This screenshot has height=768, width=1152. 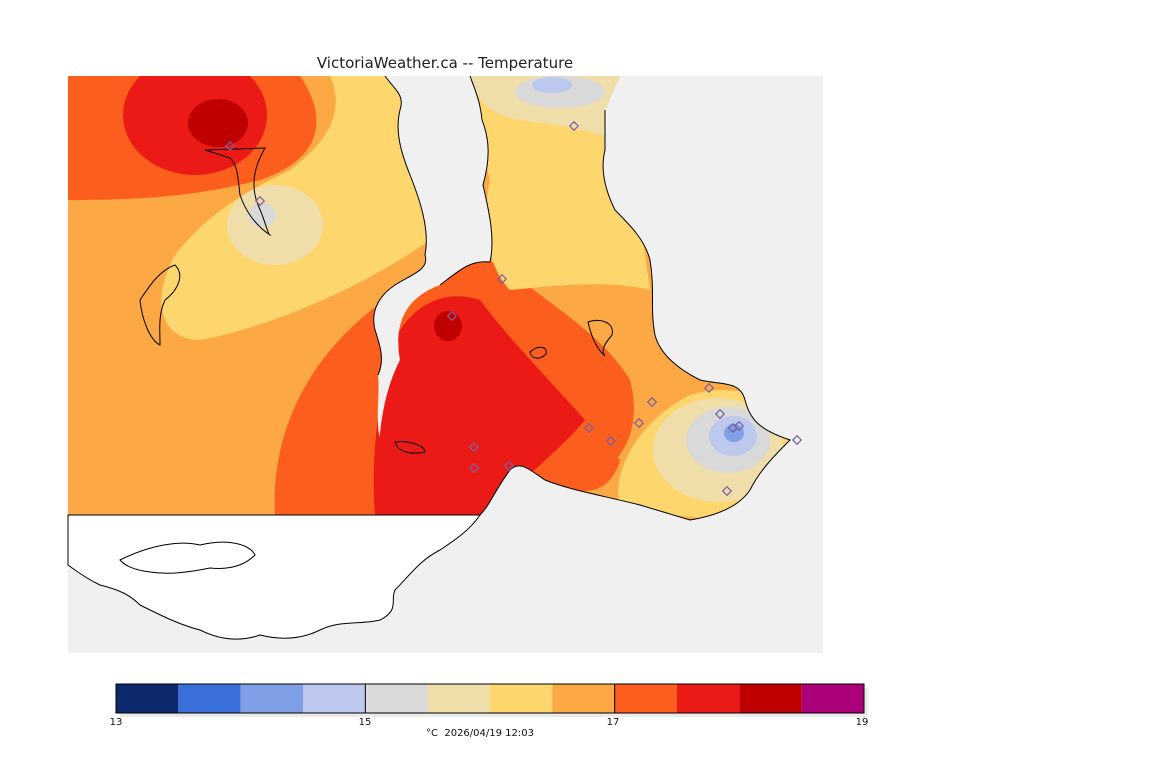 I want to click on band-17_5-18-central, so click(x=479, y=405).